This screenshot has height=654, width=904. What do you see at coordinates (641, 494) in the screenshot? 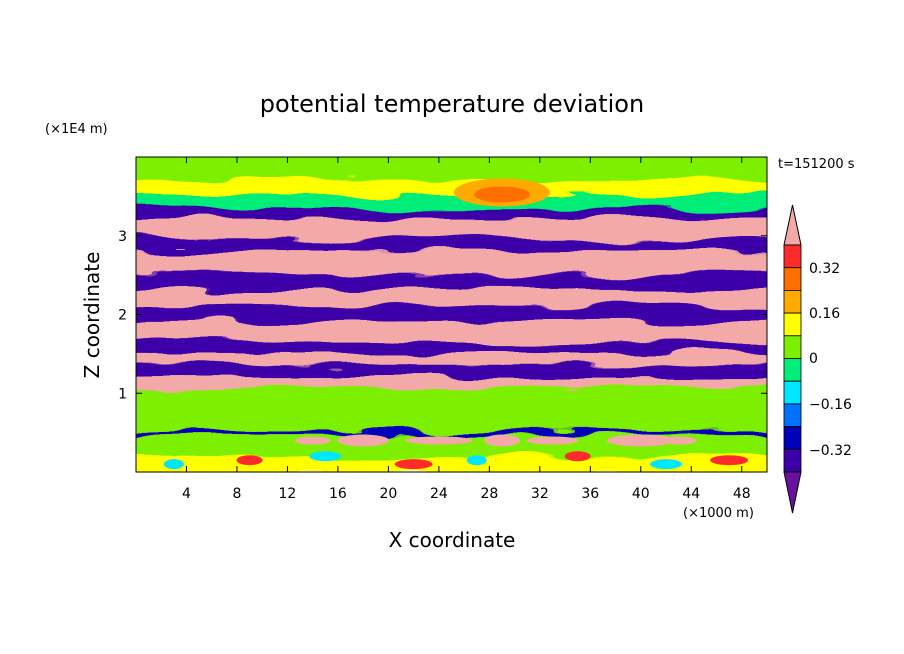
I see `x-tick-label: 40` at bounding box center [641, 494].